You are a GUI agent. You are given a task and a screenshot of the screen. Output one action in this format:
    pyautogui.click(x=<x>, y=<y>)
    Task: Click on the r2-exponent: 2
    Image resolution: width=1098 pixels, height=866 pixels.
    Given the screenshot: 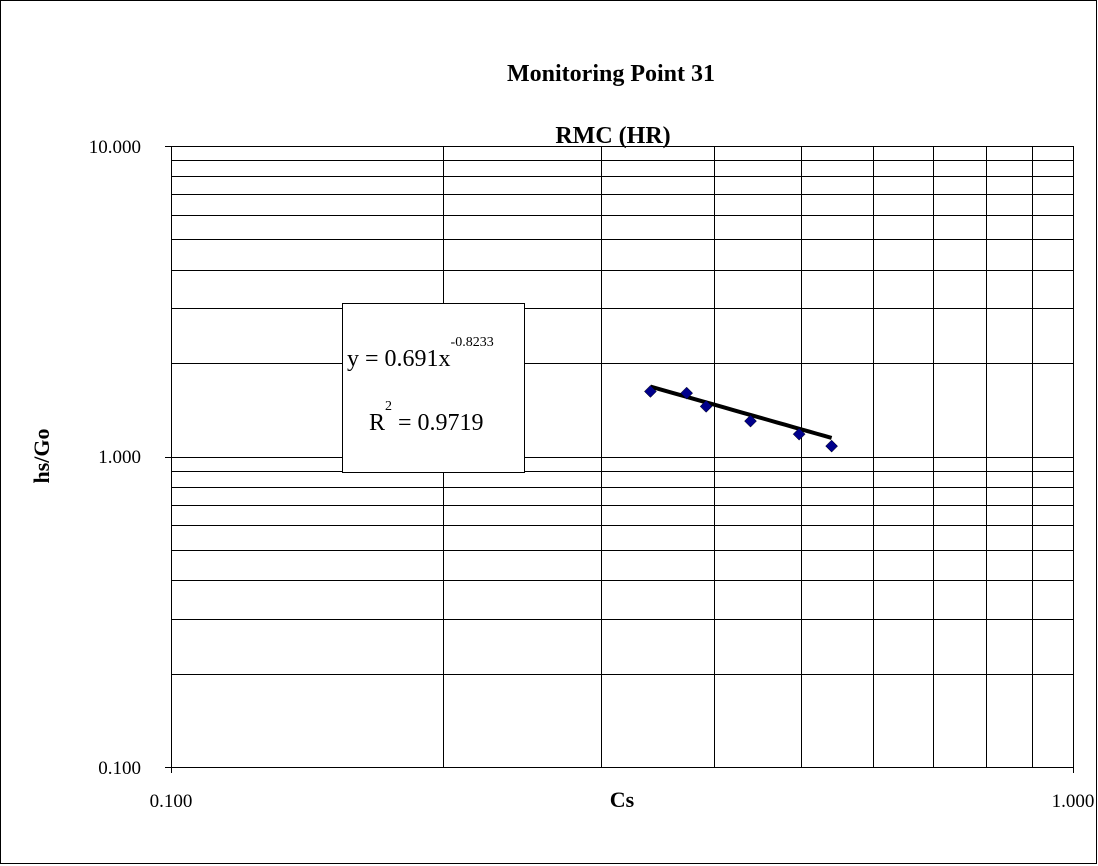 What is the action you would take?
    pyautogui.click(x=389, y=406)
    